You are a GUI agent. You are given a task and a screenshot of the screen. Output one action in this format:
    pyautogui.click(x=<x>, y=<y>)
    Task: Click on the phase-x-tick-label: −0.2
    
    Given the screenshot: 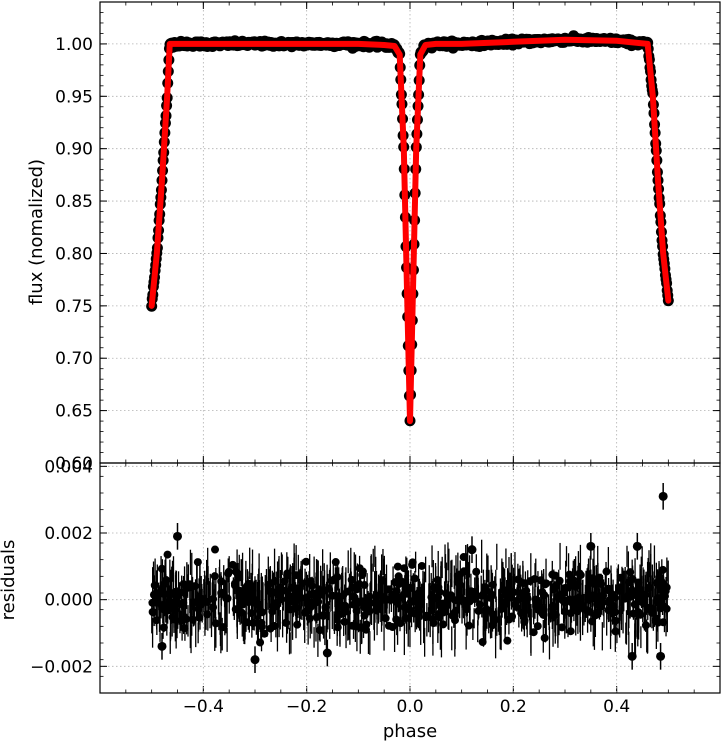 What is the action you would take?
    pyautogui.click(x=306, y=707)
    